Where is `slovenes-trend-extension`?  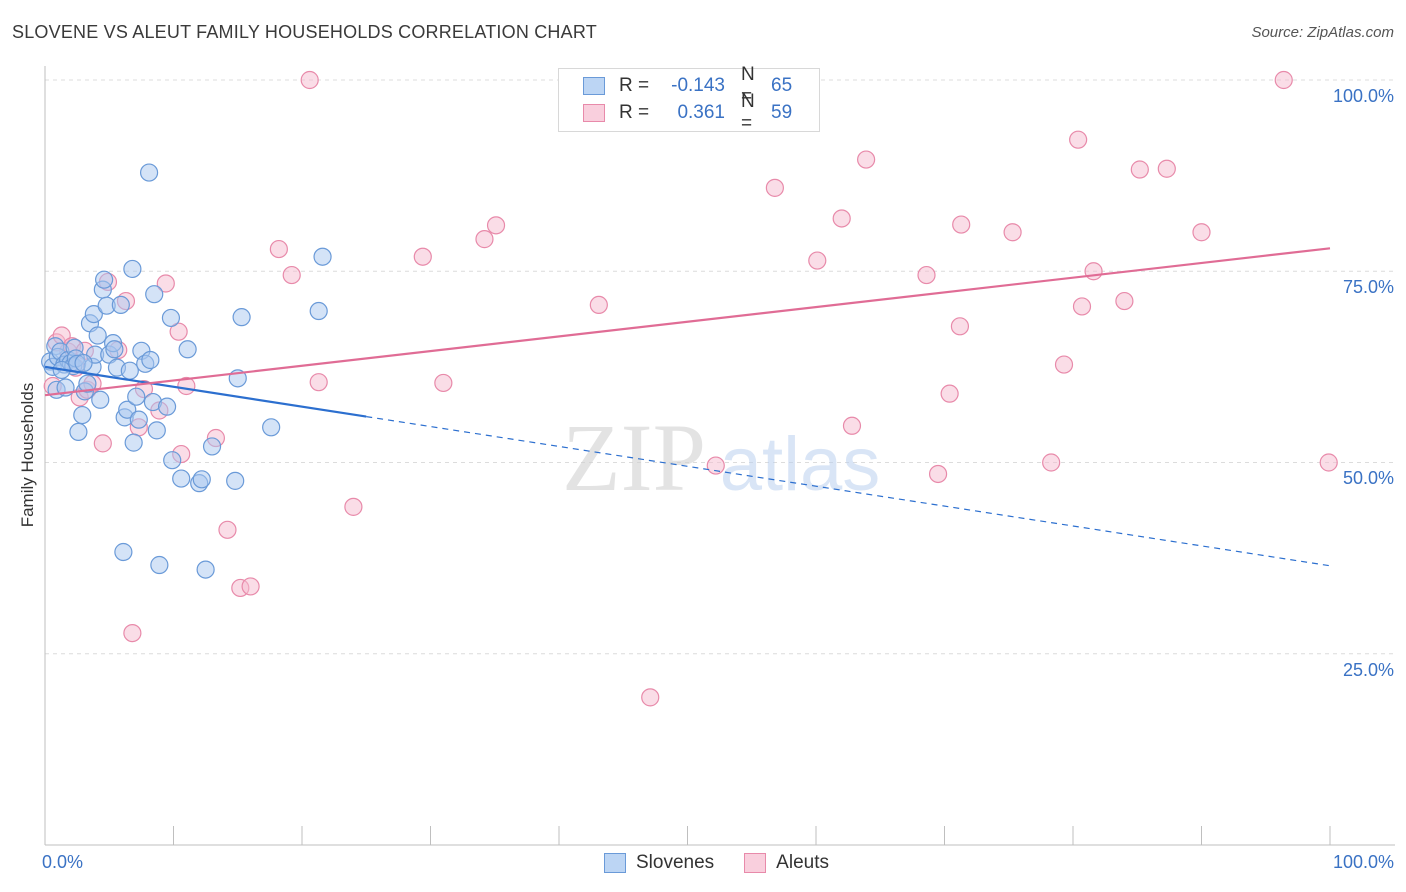
slovenes-trend-extension is located at coordinates (848, 491).